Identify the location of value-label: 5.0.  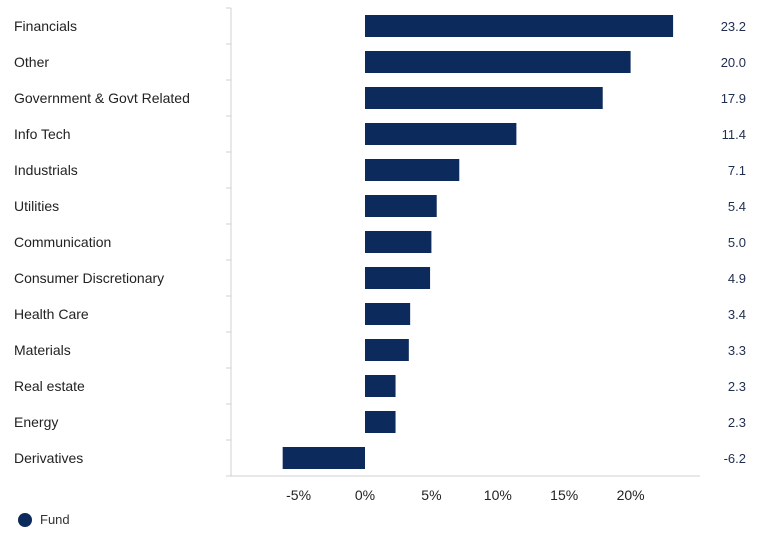
(737, 242).